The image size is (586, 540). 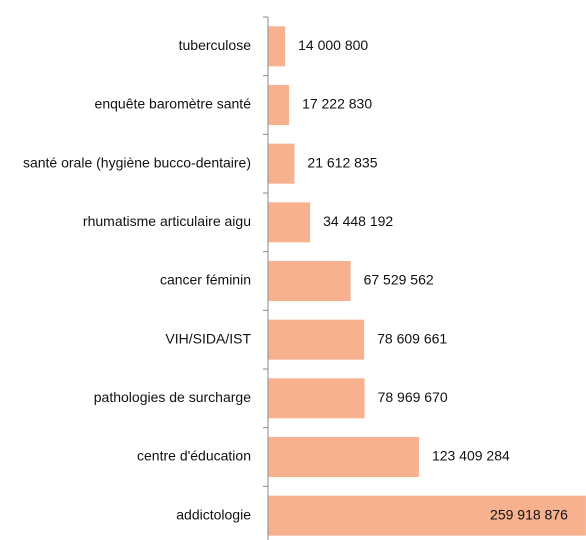 I want to click on value-label: 67 529 562, so click(x=399, y=280).